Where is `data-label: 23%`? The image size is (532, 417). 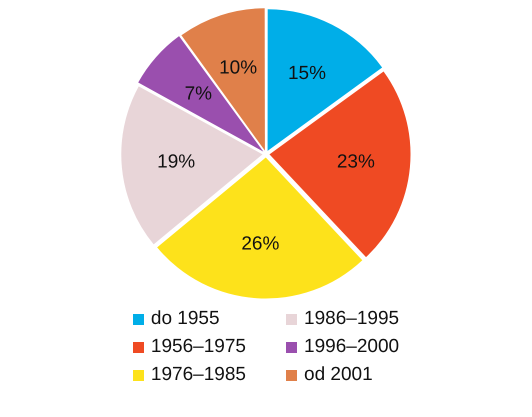
data-label: 23% is located at coordinates (355, 162).